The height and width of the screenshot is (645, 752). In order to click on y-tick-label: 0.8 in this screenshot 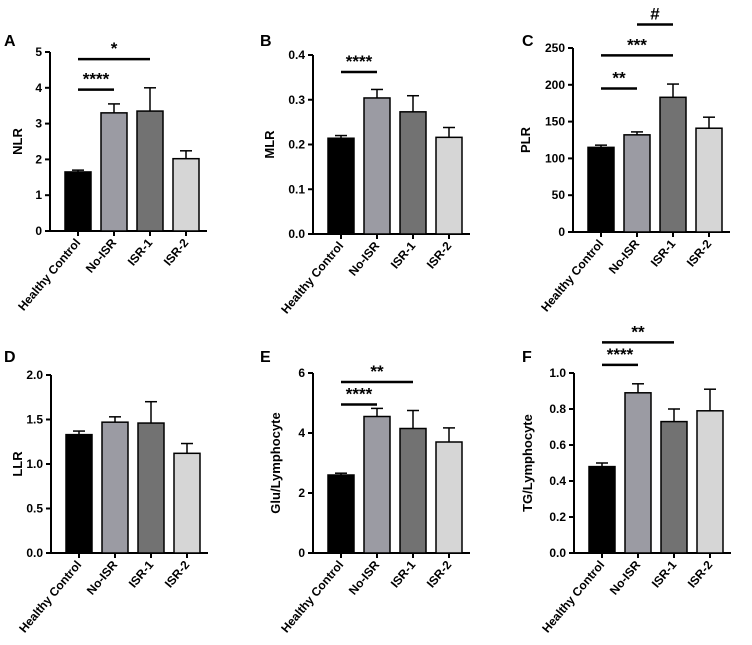, I will do `click(557, 409)`.